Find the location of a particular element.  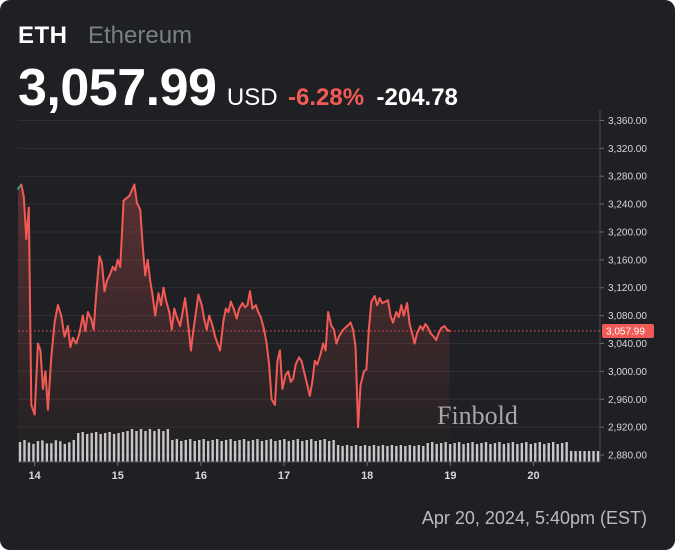

y-tick-label: 3,320.00 is located at coordinates (627, 149).